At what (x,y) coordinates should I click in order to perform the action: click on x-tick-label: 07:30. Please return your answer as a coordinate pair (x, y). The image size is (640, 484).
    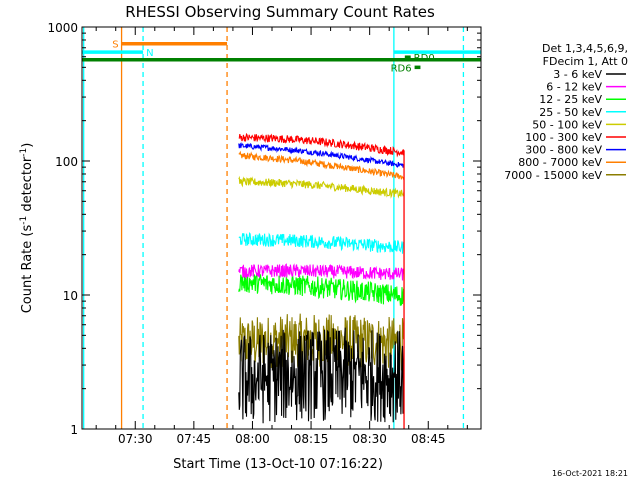
    Looking at the image, I should click on (135, 439).